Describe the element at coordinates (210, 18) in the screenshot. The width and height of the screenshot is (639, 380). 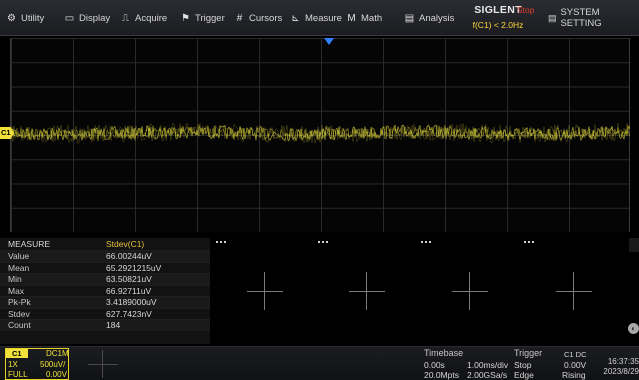
I see `menu-trigger-label: Trigger` at that location.